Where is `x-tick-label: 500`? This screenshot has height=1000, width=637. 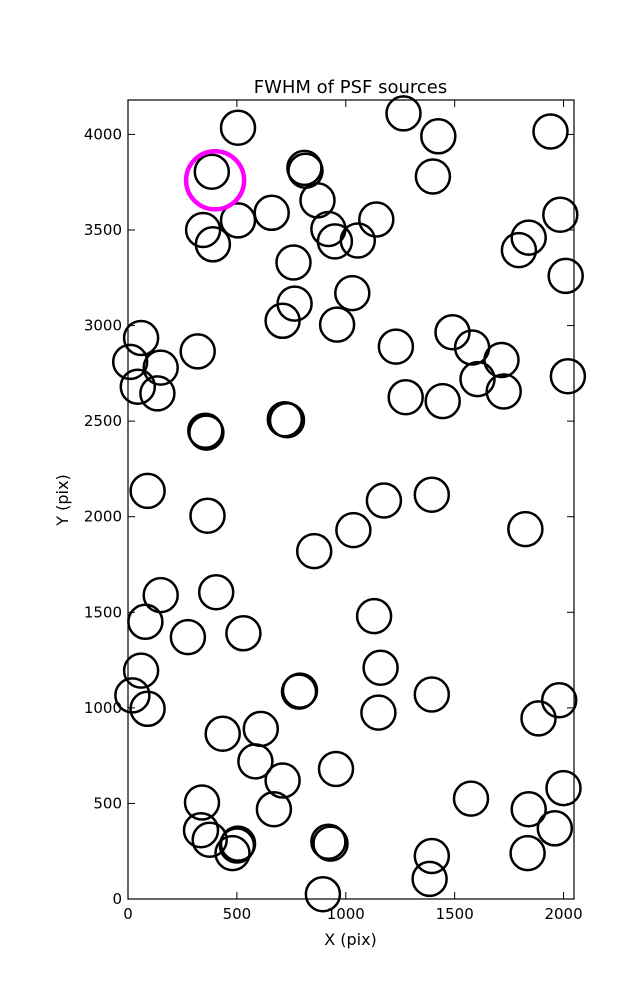 x-tick-label: 500 is located at coordinates (237, 914).